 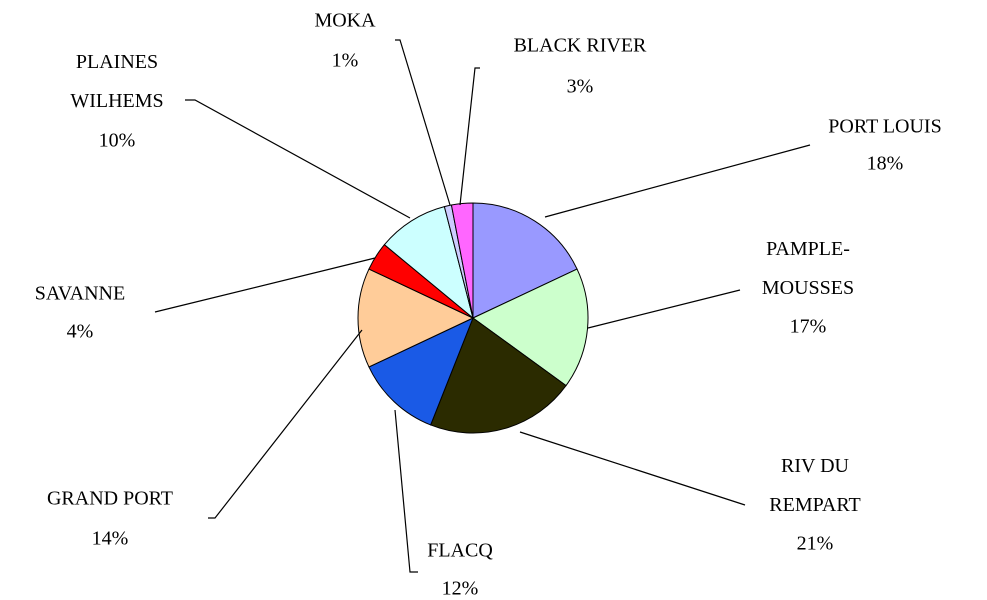 What do you see at coordinates (885, 164) in the screenshot?
I see `slice-value-label: 18%` at bounding box center [885, 164].